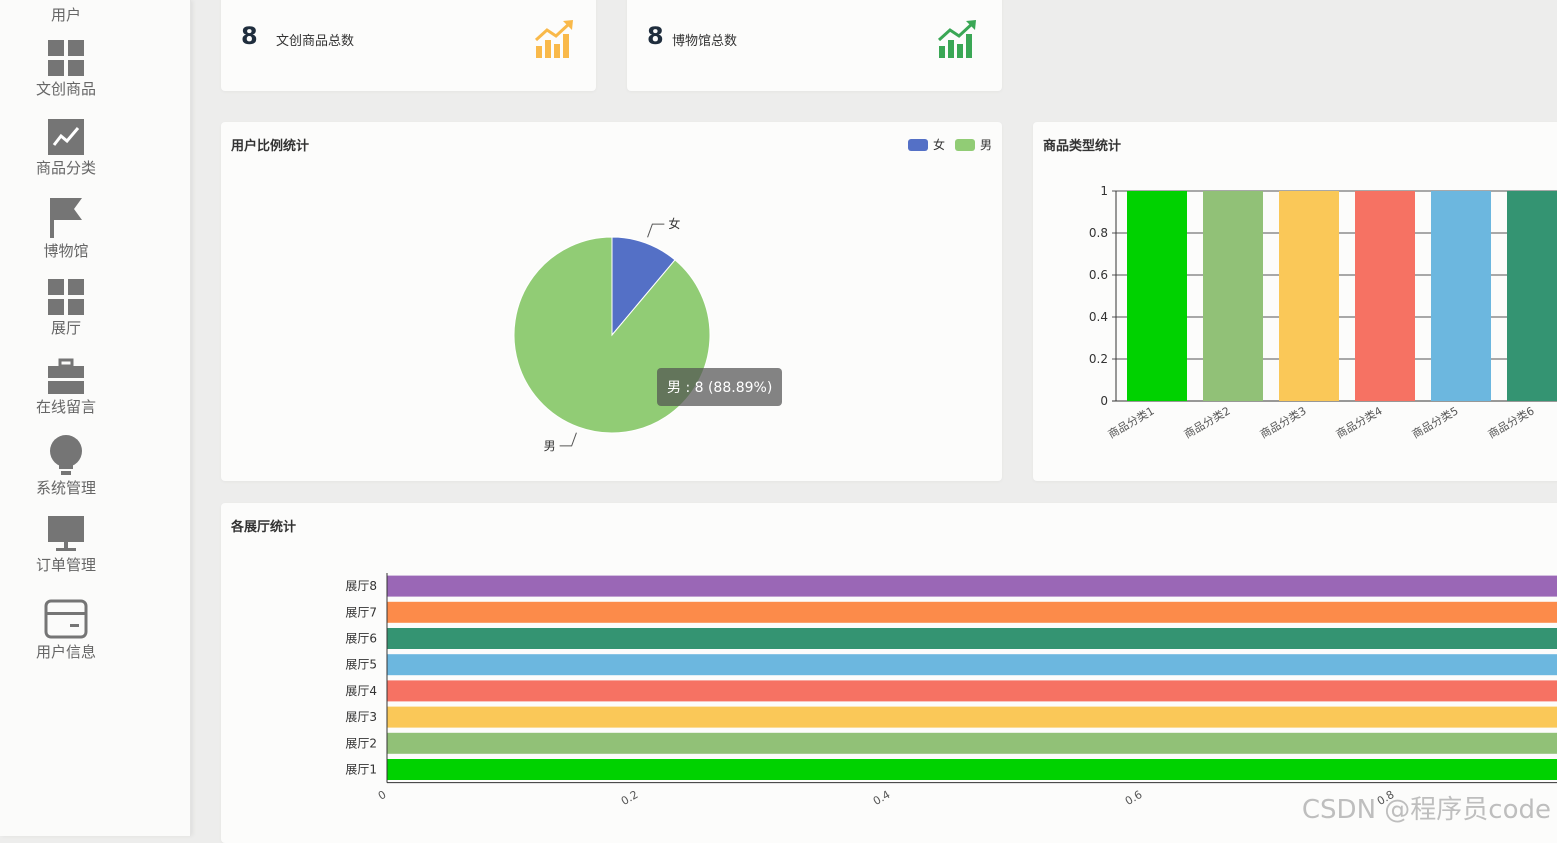  What do you see at coordinates (65, 89) in the screenshot?
I see `sidebar-item-label: 文创商品` at bounding box center [65, 89].